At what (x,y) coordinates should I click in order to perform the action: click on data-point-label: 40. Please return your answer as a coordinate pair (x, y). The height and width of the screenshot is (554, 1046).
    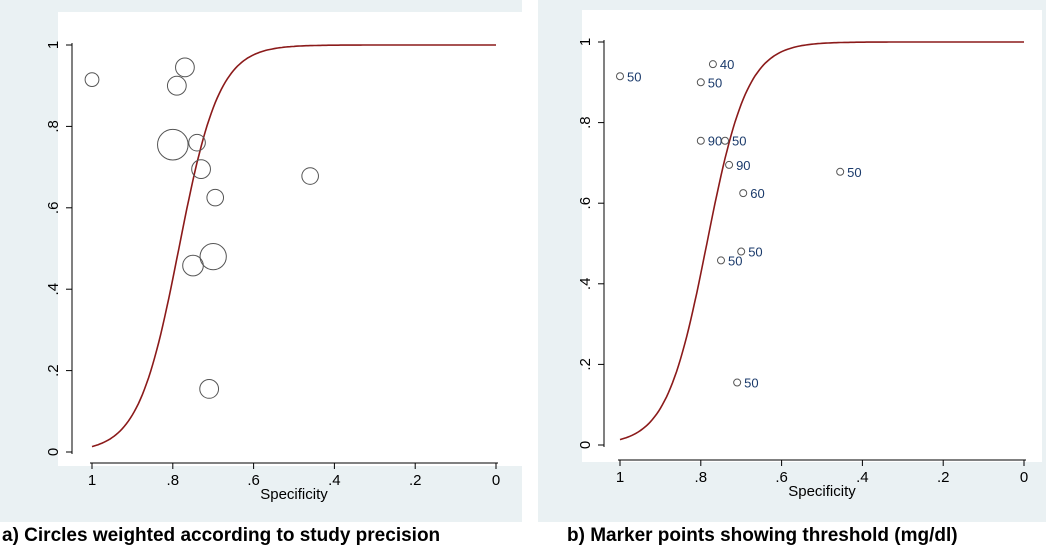
    Looking at the image, I should click on (727, 64).